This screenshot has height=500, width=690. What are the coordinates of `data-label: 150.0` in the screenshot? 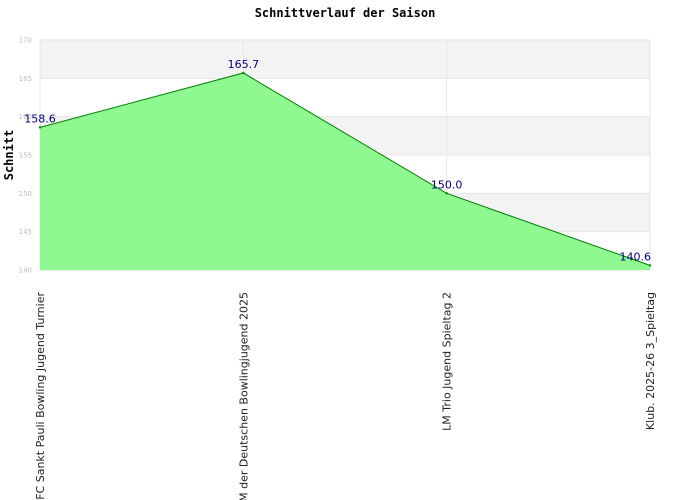 It's located at (447, 184).